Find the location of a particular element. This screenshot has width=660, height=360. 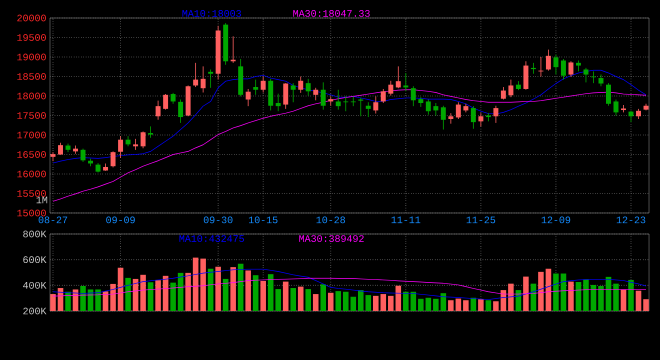

y-tick-label: 16000 is located at coordinates (31, 174).